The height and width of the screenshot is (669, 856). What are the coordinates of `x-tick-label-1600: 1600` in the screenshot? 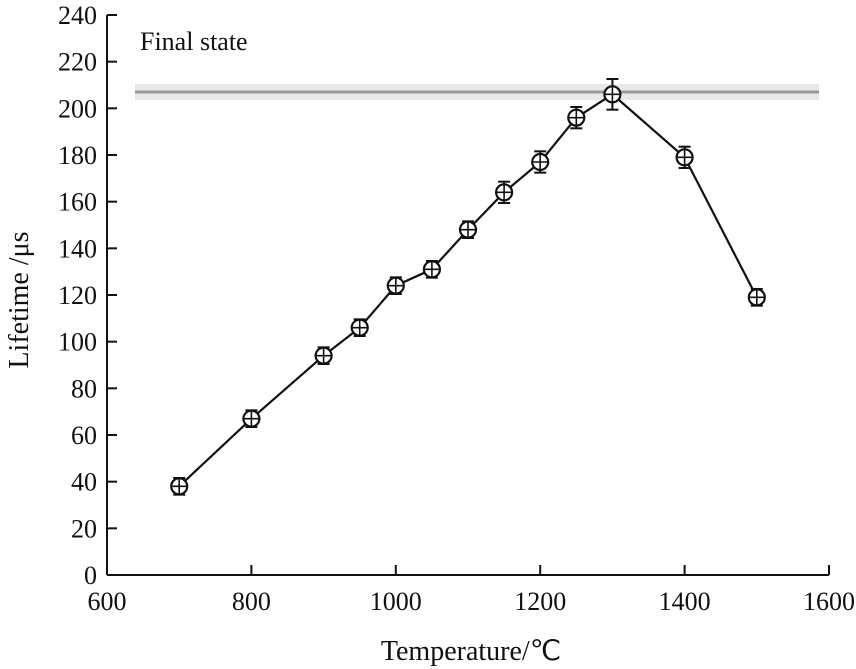 It's located at (829, 601).